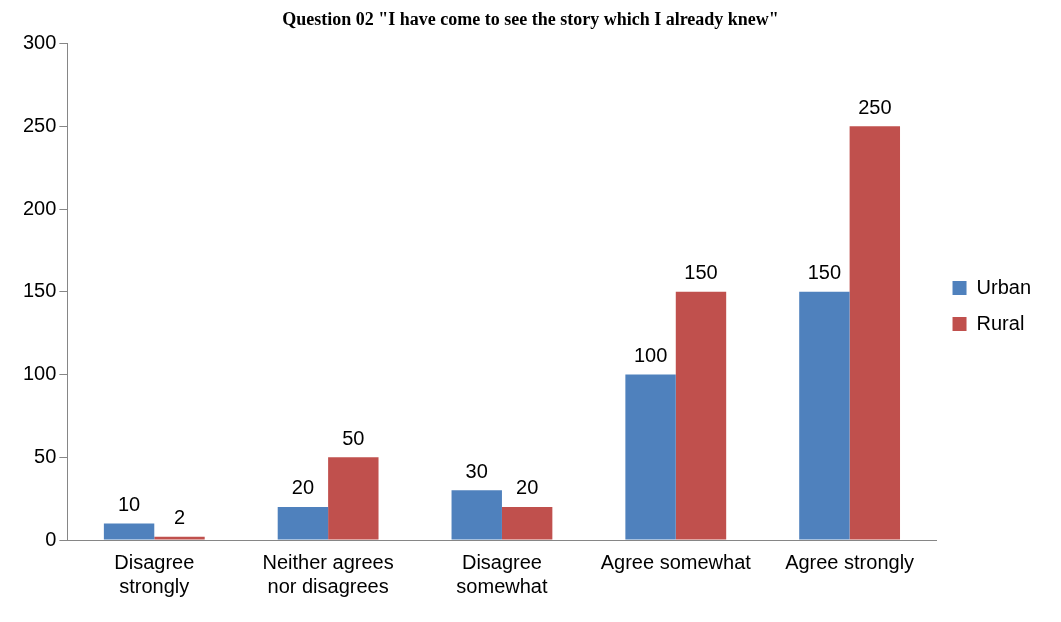  What do you see at coordinates (39, 207) in the screenshot?
I see `y-tick-label: 200` at bounding box center [39, 207].